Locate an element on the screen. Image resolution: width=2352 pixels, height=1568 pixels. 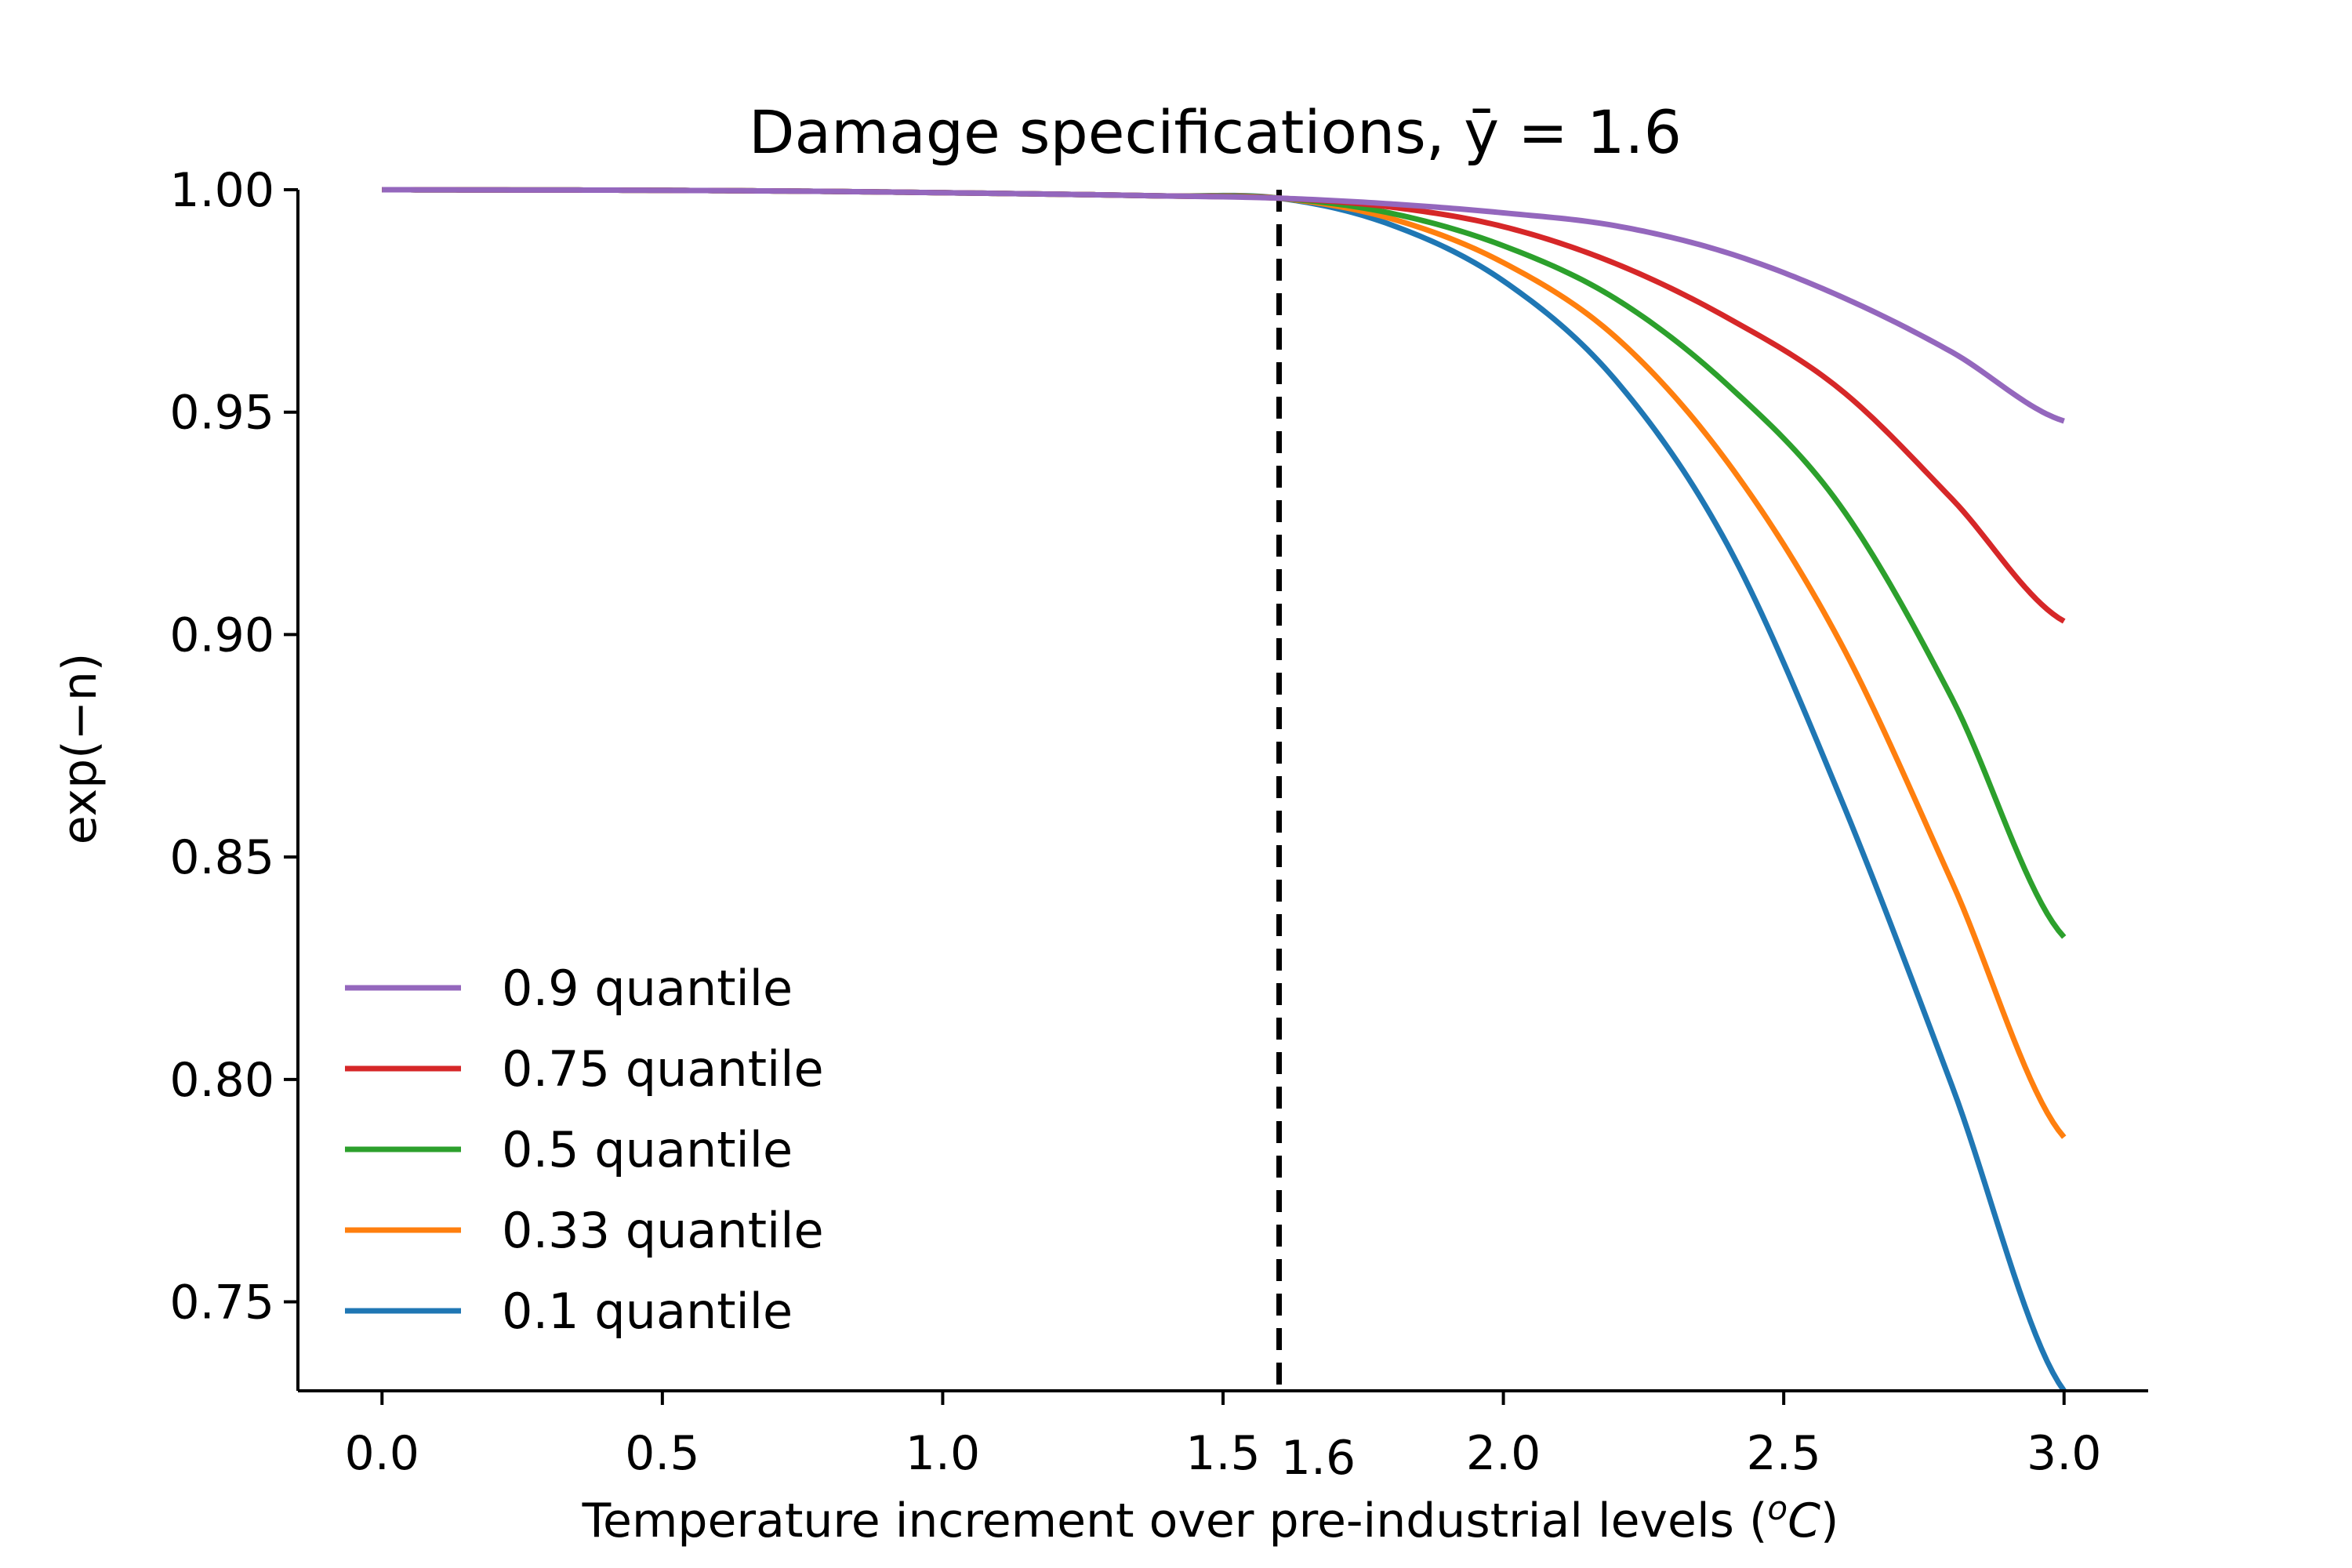
x-axis-label-paren-open: ( is located at coordinates (1750, 1521).